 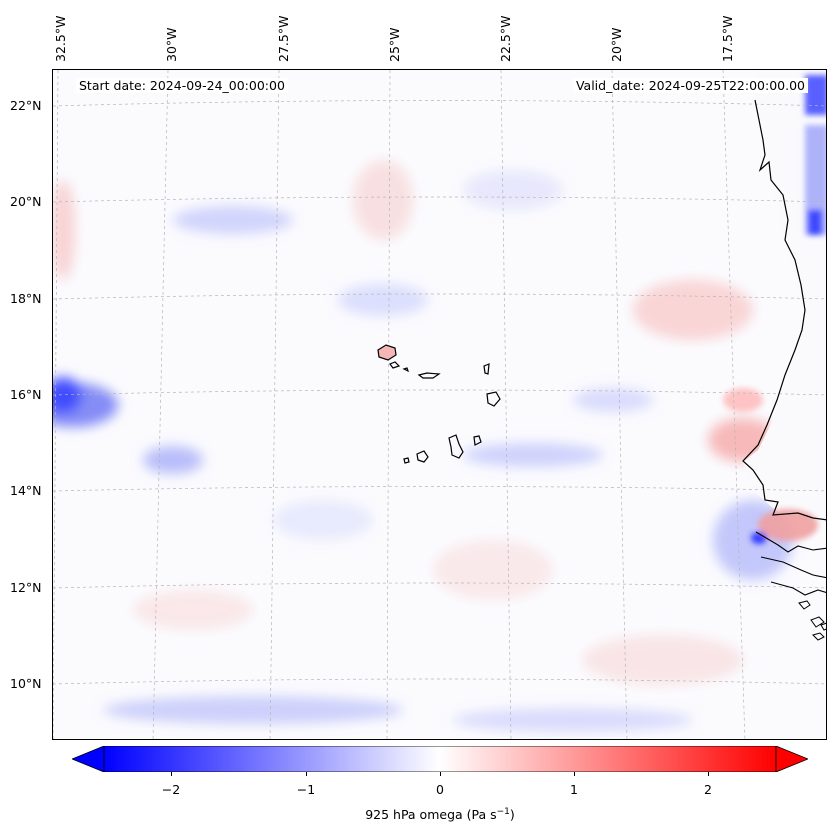 What do you see at coordinates (406, 460) in the screenshot?
I see `island-brava` at bounding box center [406, 460].